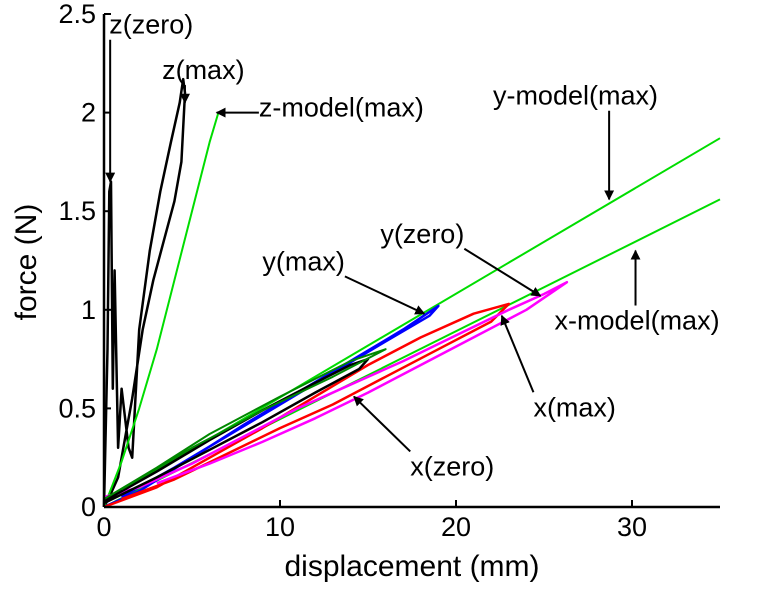  What do you see at coordinates (452, 466) in the screenshot?
I see `annotation-label: x(zero)` at bounding box center [452, 466].